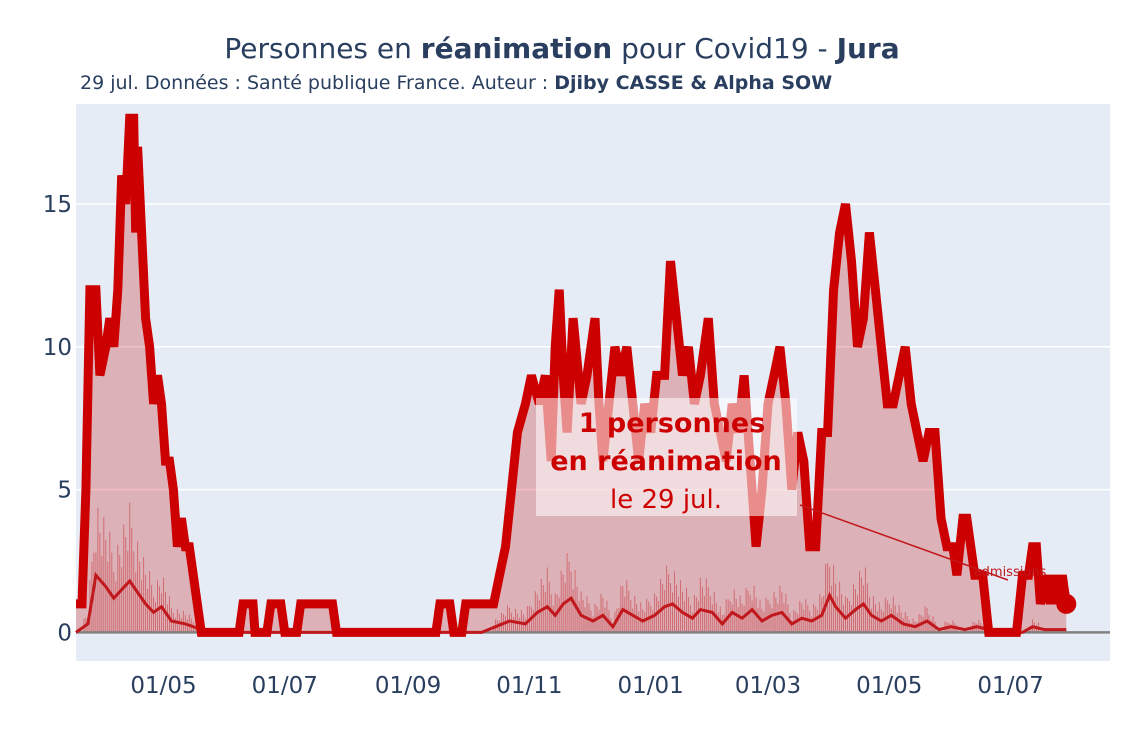 The height and width of the screenshot is (754, 1125). I want to click on admissions-line, so click(571, 602).